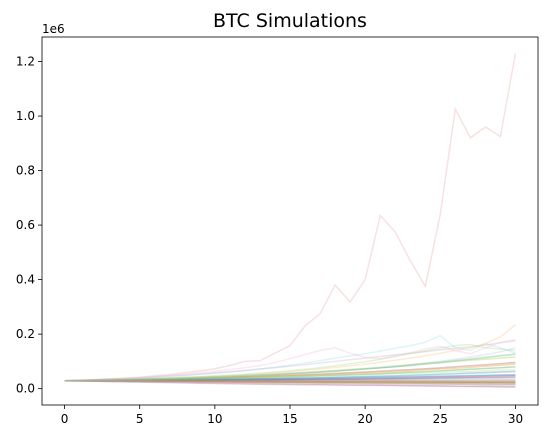  I want to click on y-tick-label: 0.8, so click(25, 171).